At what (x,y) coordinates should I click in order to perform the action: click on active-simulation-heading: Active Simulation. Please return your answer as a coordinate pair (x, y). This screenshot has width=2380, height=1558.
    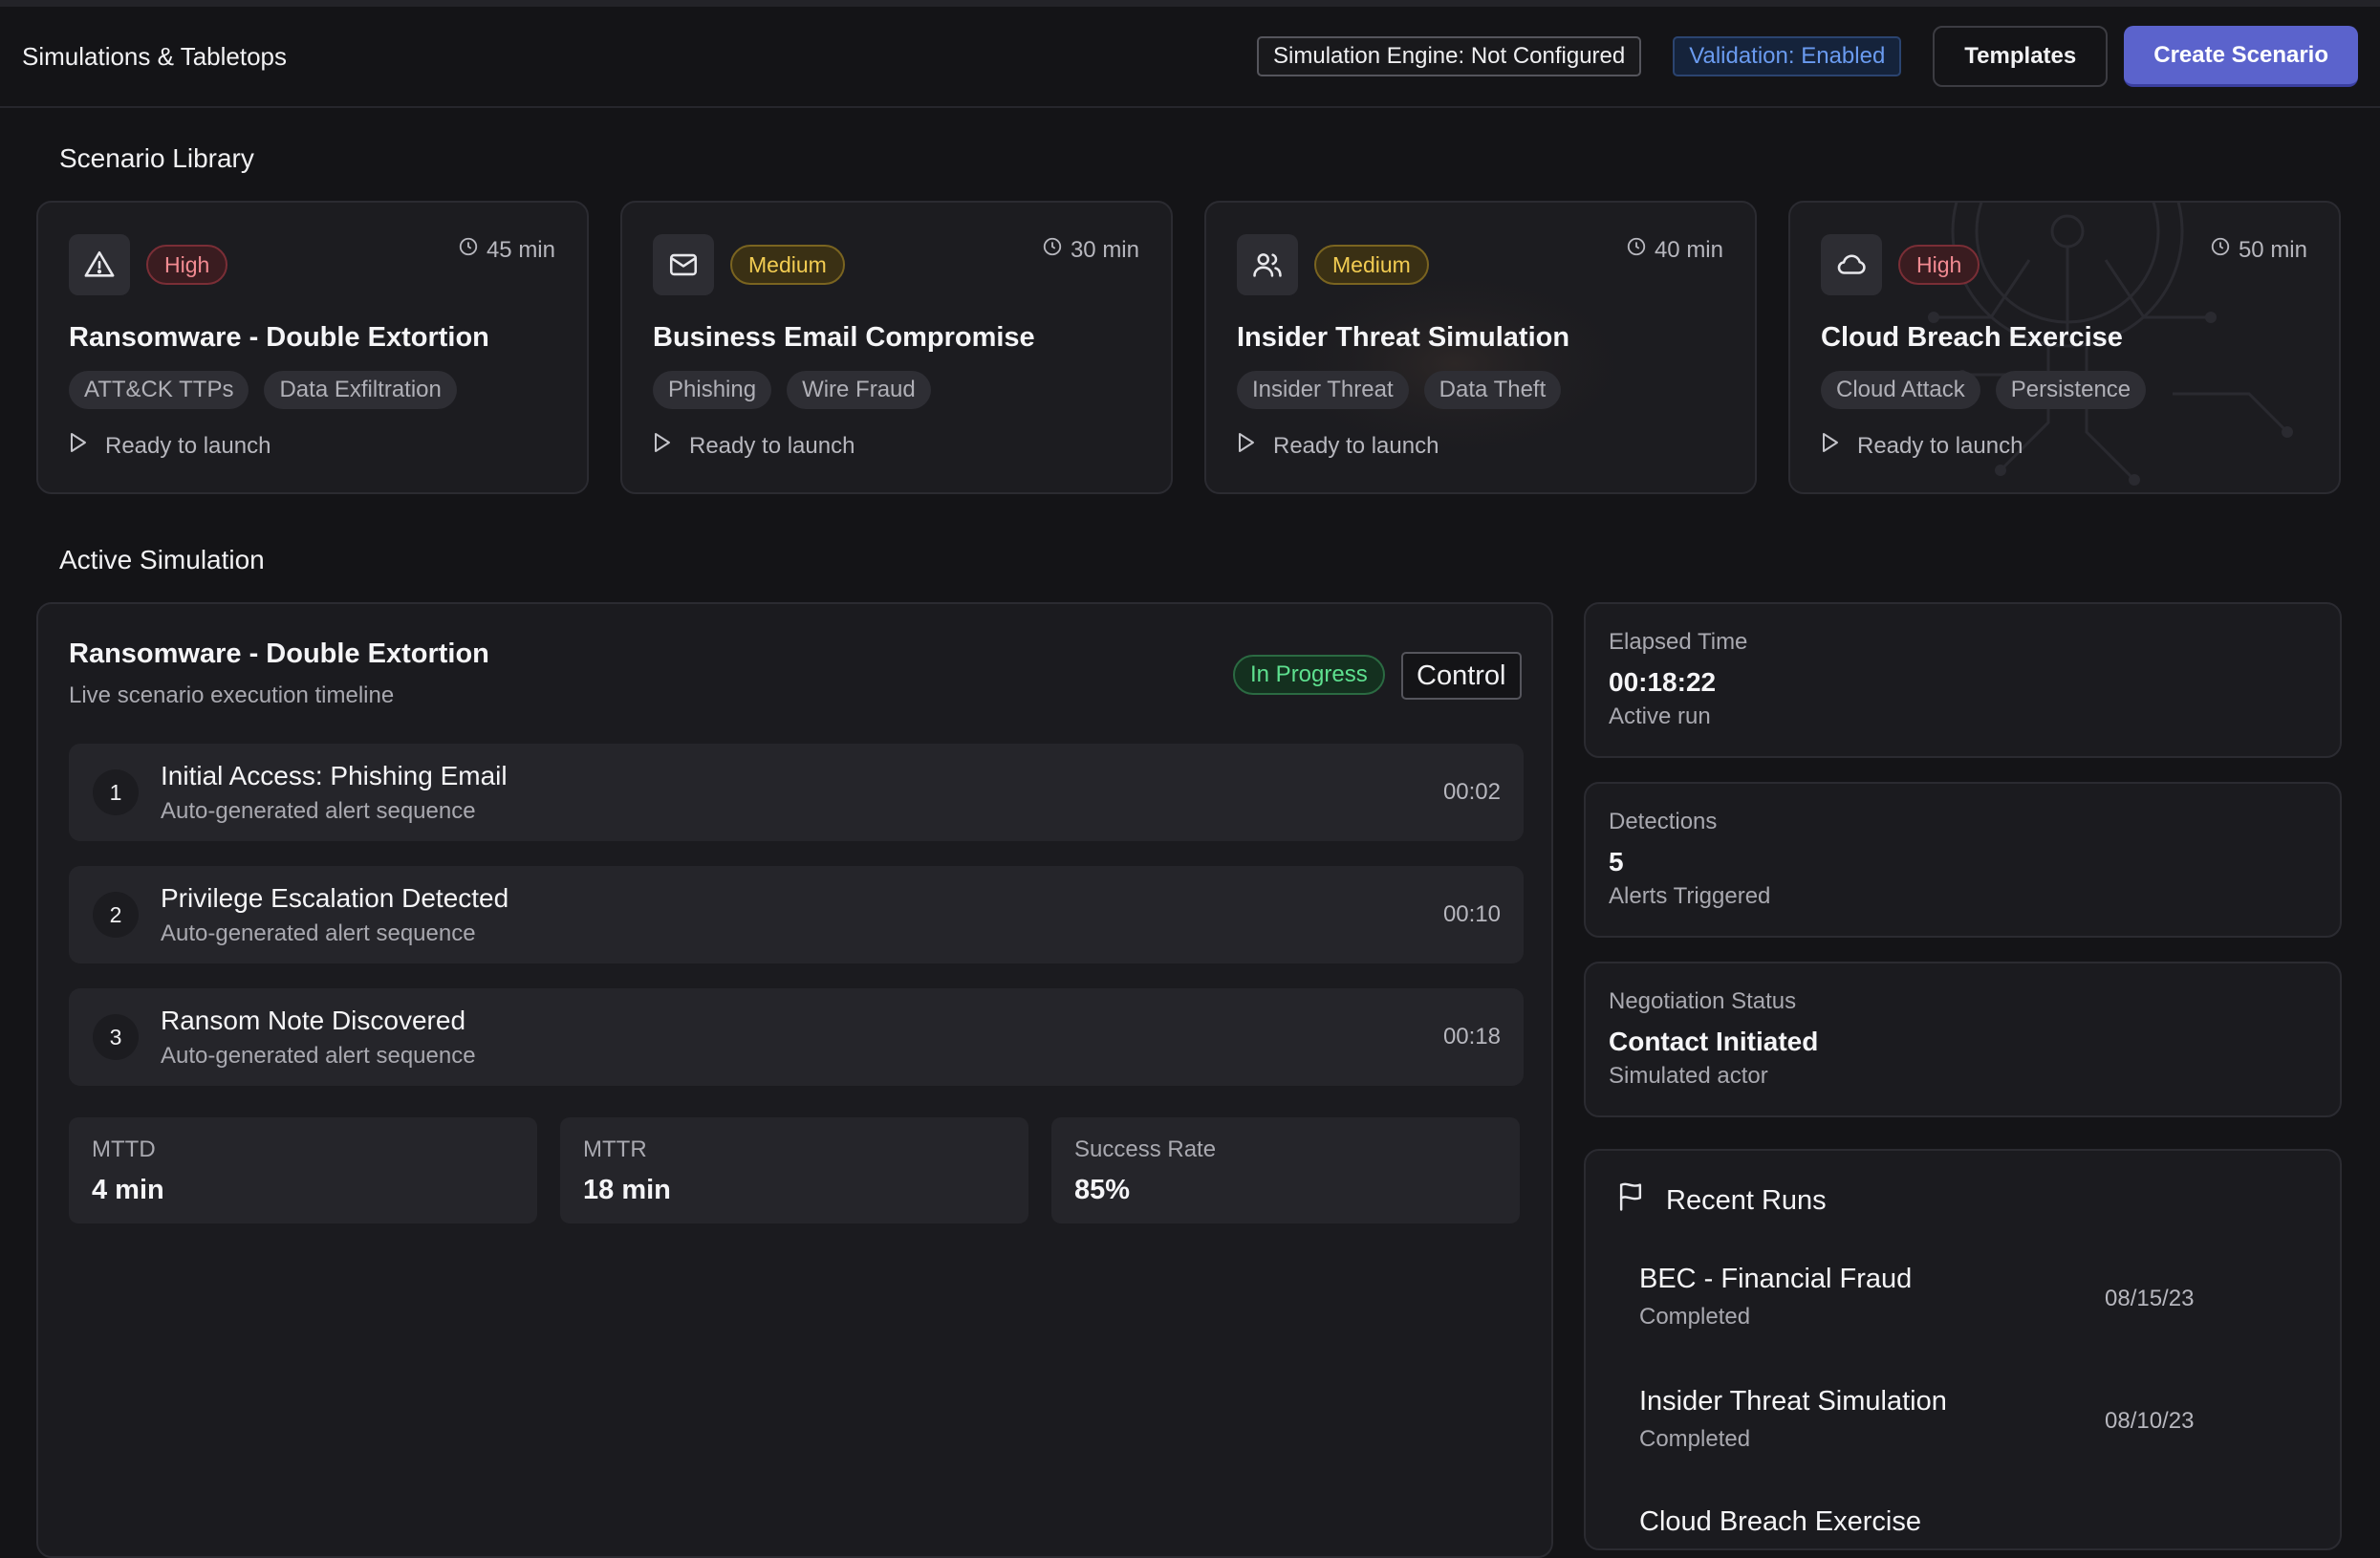
    Looking at the image, I should click on (162, 559).